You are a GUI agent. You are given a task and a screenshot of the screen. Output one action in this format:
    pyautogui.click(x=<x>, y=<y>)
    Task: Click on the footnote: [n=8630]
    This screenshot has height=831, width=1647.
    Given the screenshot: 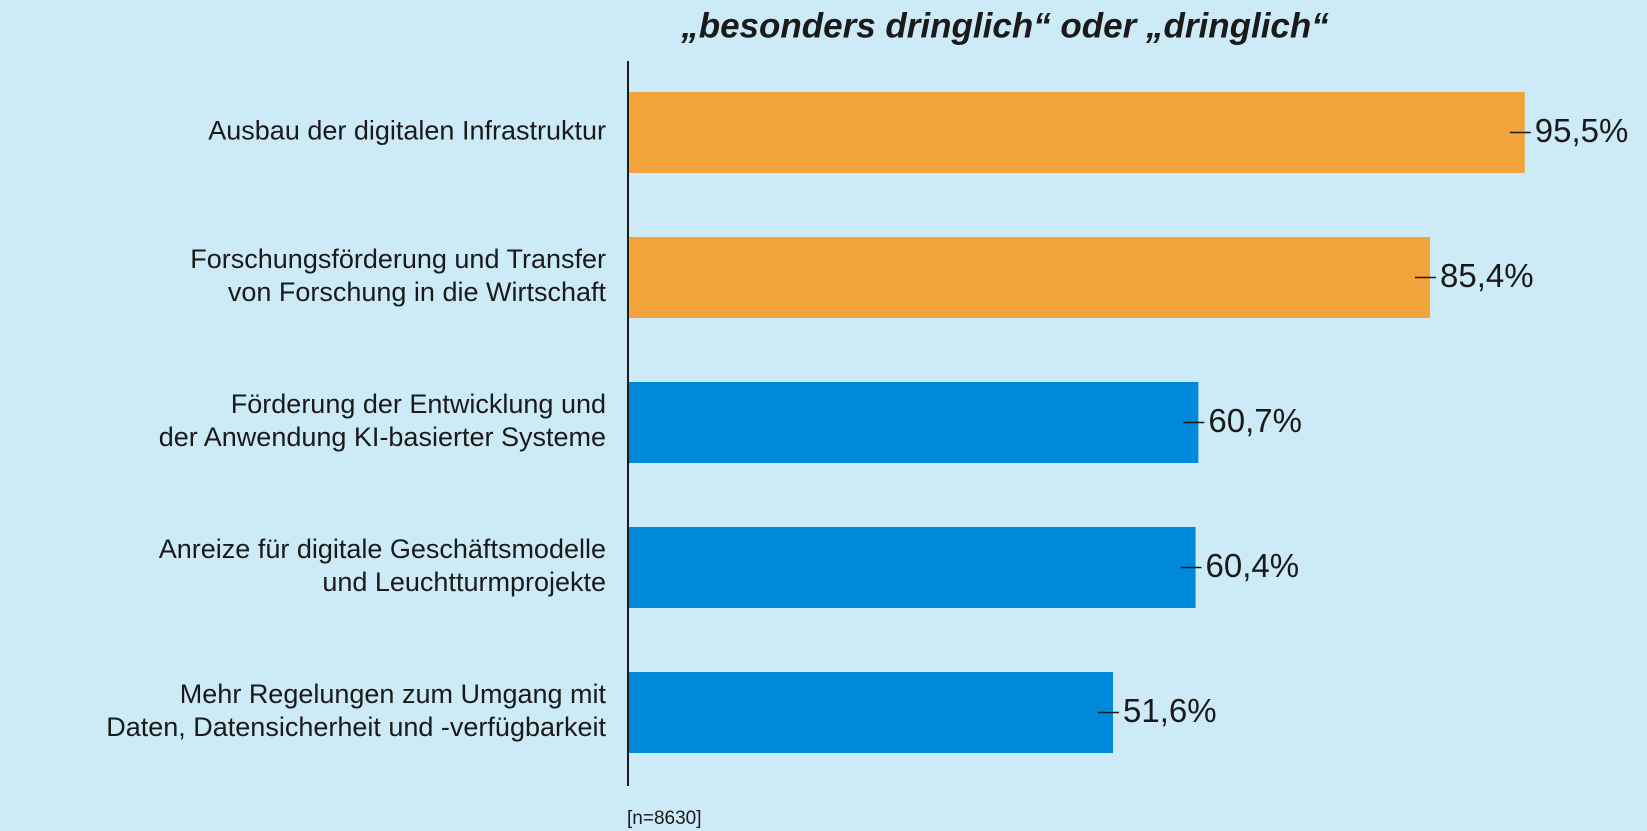 What is the action you would take?
    pyautogui.click(x=664, y=818)
    